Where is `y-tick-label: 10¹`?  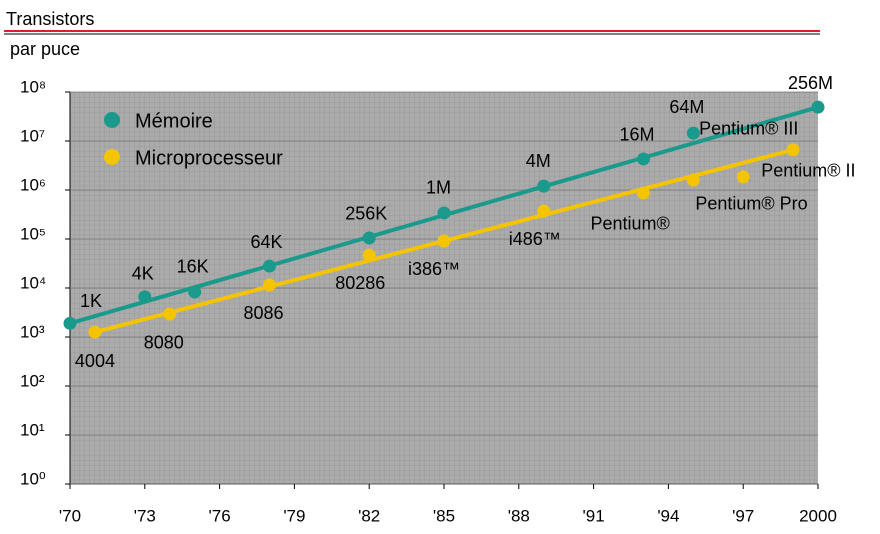
y-tick-label: 10¹ is located at coordinates (32, 429).